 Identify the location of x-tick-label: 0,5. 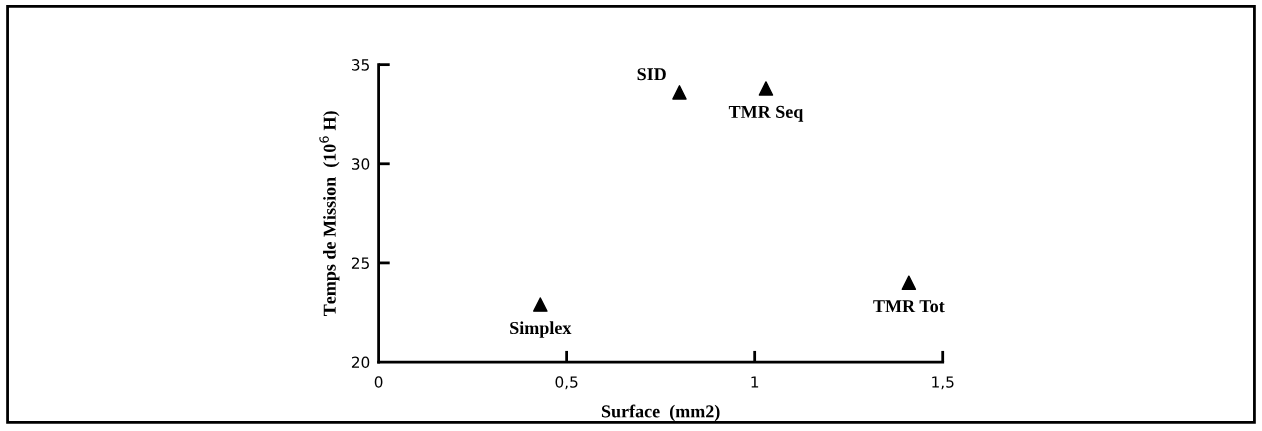
(566, 383).